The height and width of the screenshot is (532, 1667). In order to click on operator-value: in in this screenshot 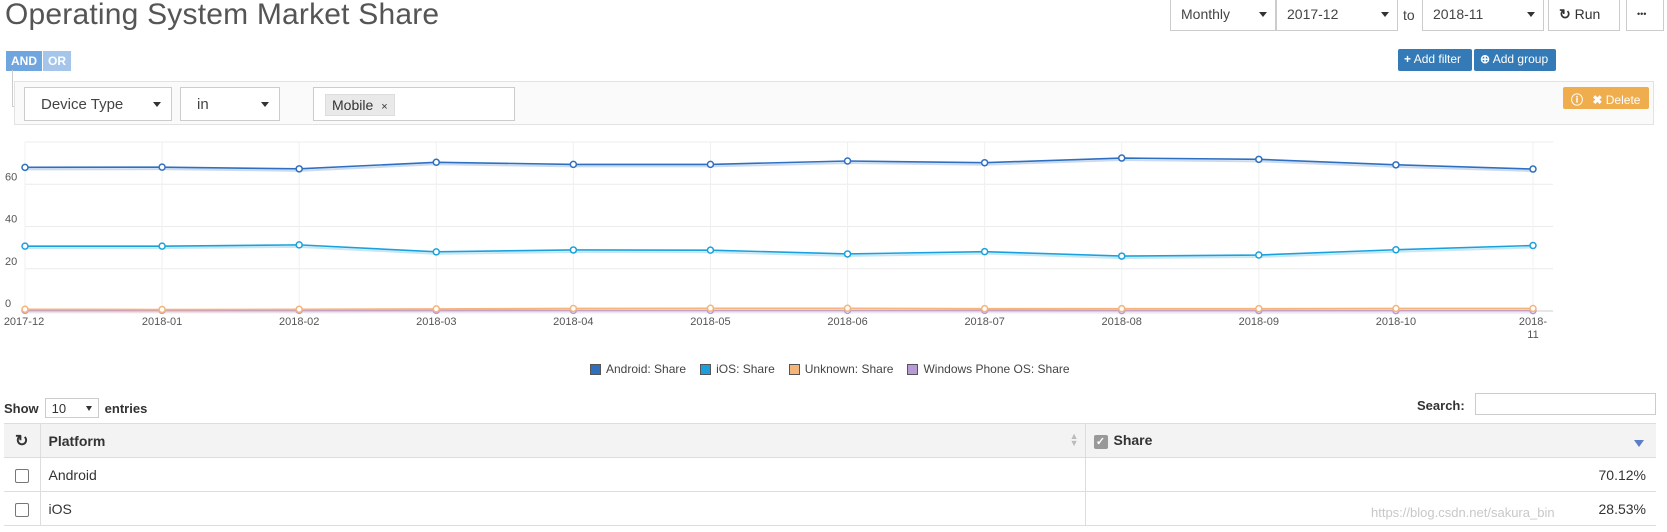, I will do `click(203, 104)`.